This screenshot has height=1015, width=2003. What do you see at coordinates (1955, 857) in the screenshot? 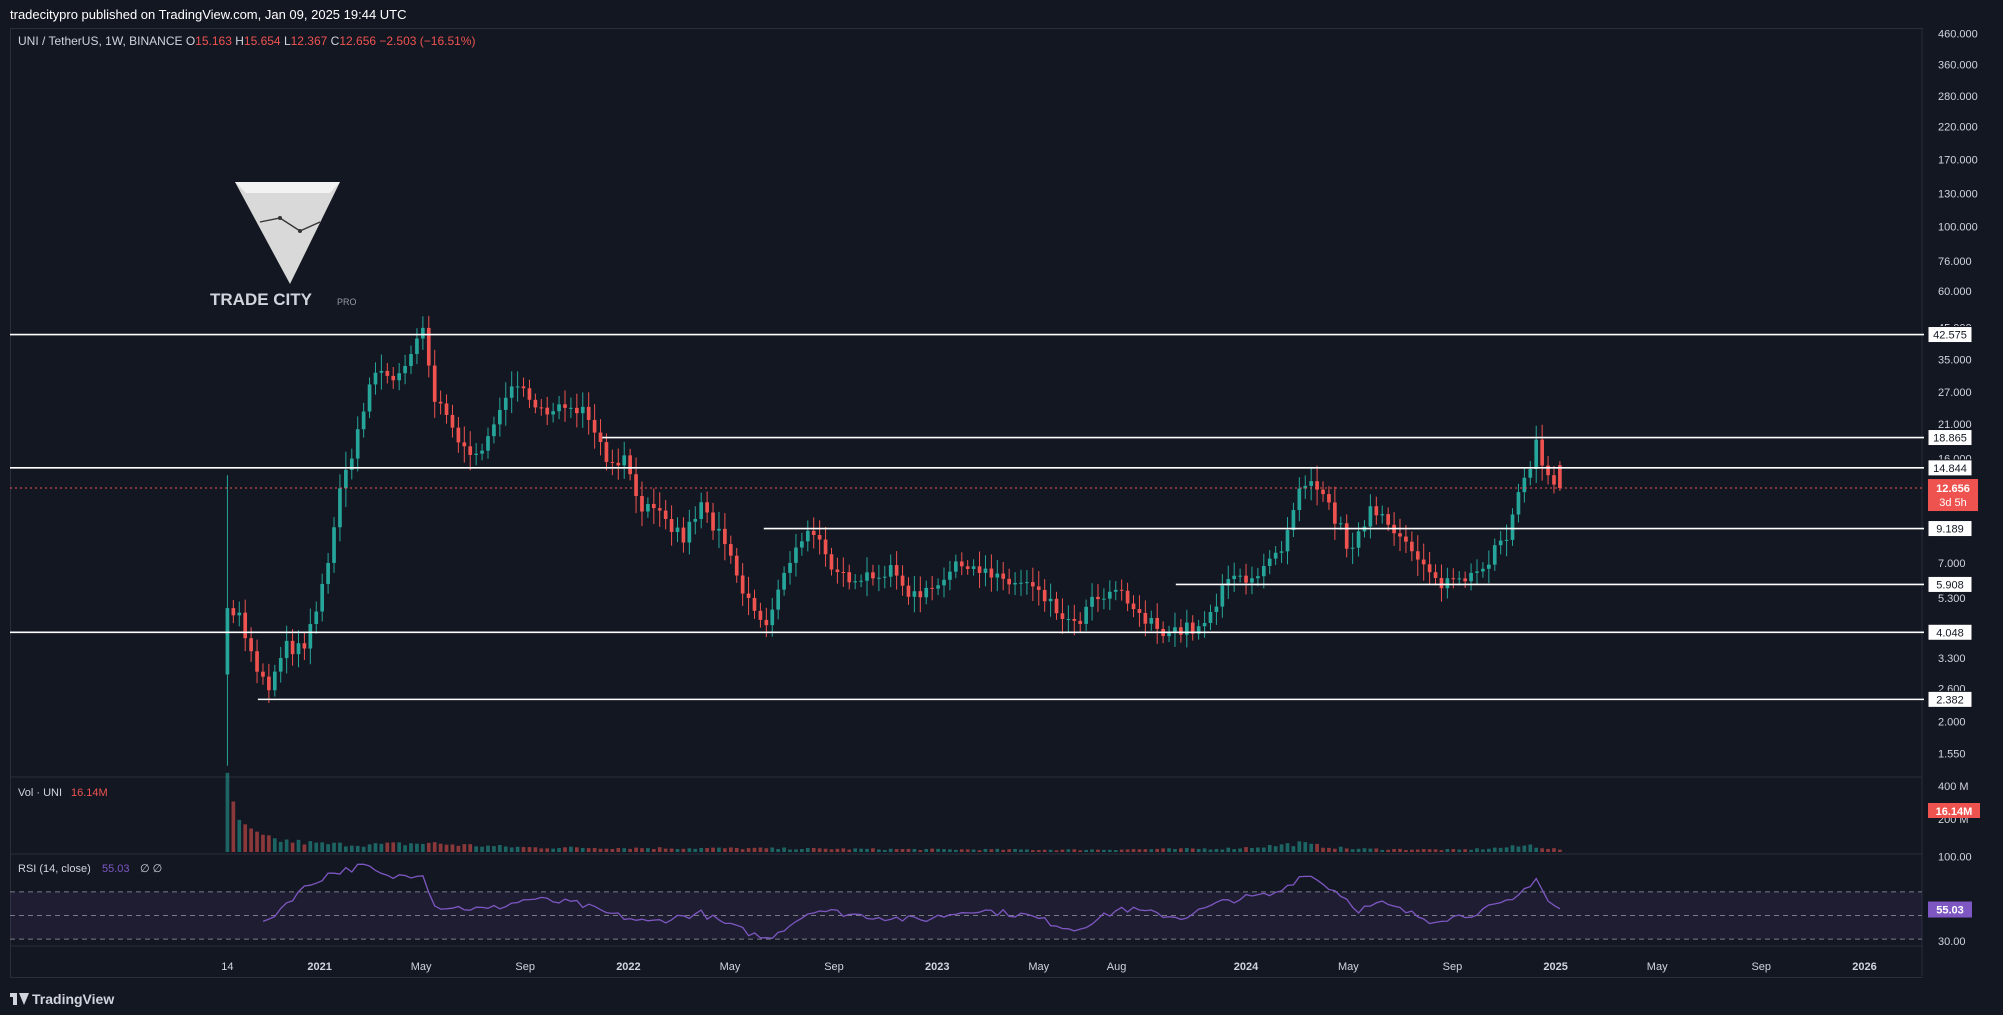
I see `rsi-tick-label: 100.00` at bounding box center [1955, 857].